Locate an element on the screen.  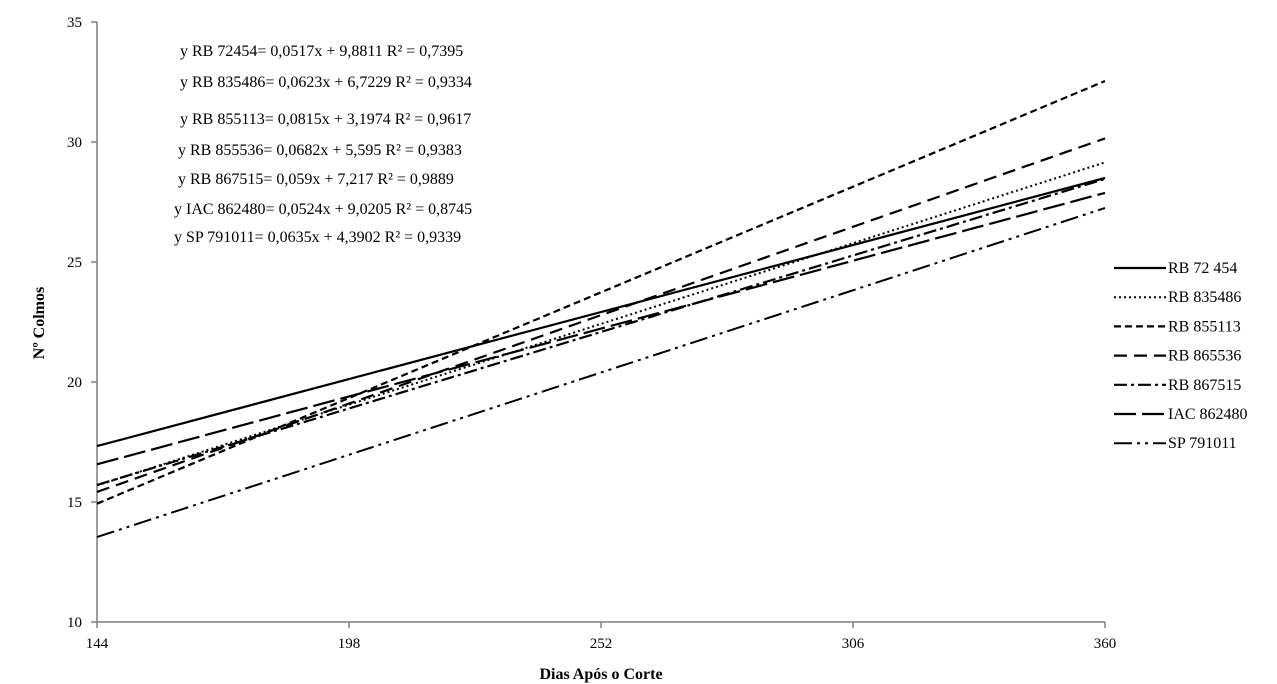
y-tick-label: 20 is located at coordinates (74, 383).